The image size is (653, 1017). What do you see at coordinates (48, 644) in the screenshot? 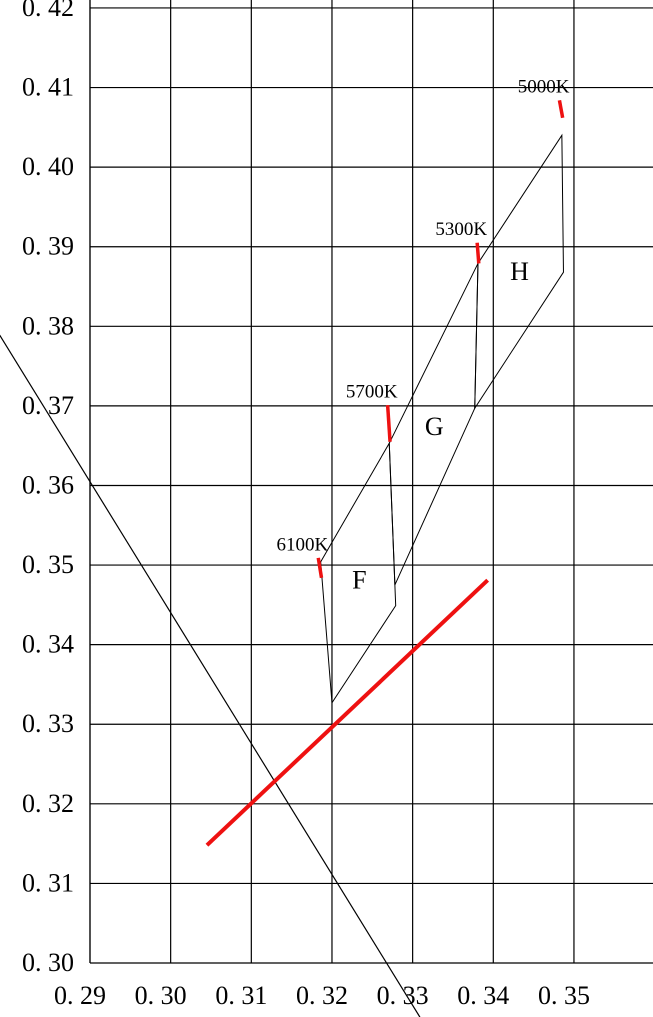
I see `y-tick-label: 0. 34` at bounding box center [48, 644].